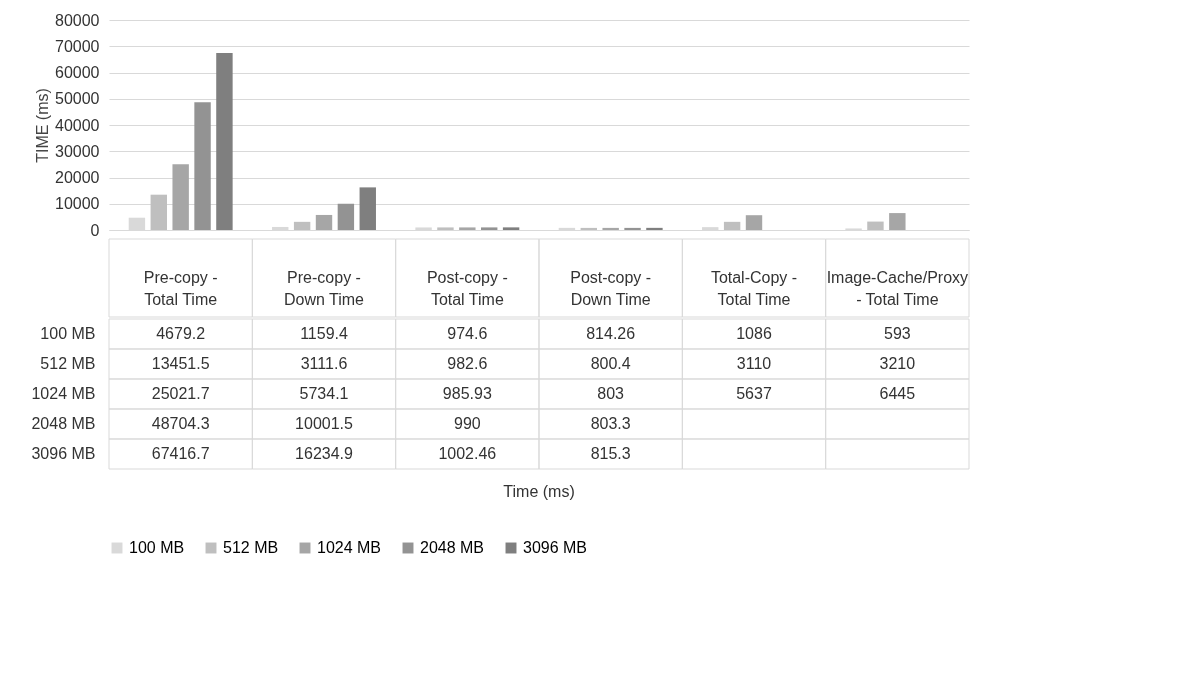 This screenshot has height=690, width=1204. What do you see at coordinates (180, 423) in the screenshot?
I see `data-label: 48704.3` at bounding box center [180, 423].